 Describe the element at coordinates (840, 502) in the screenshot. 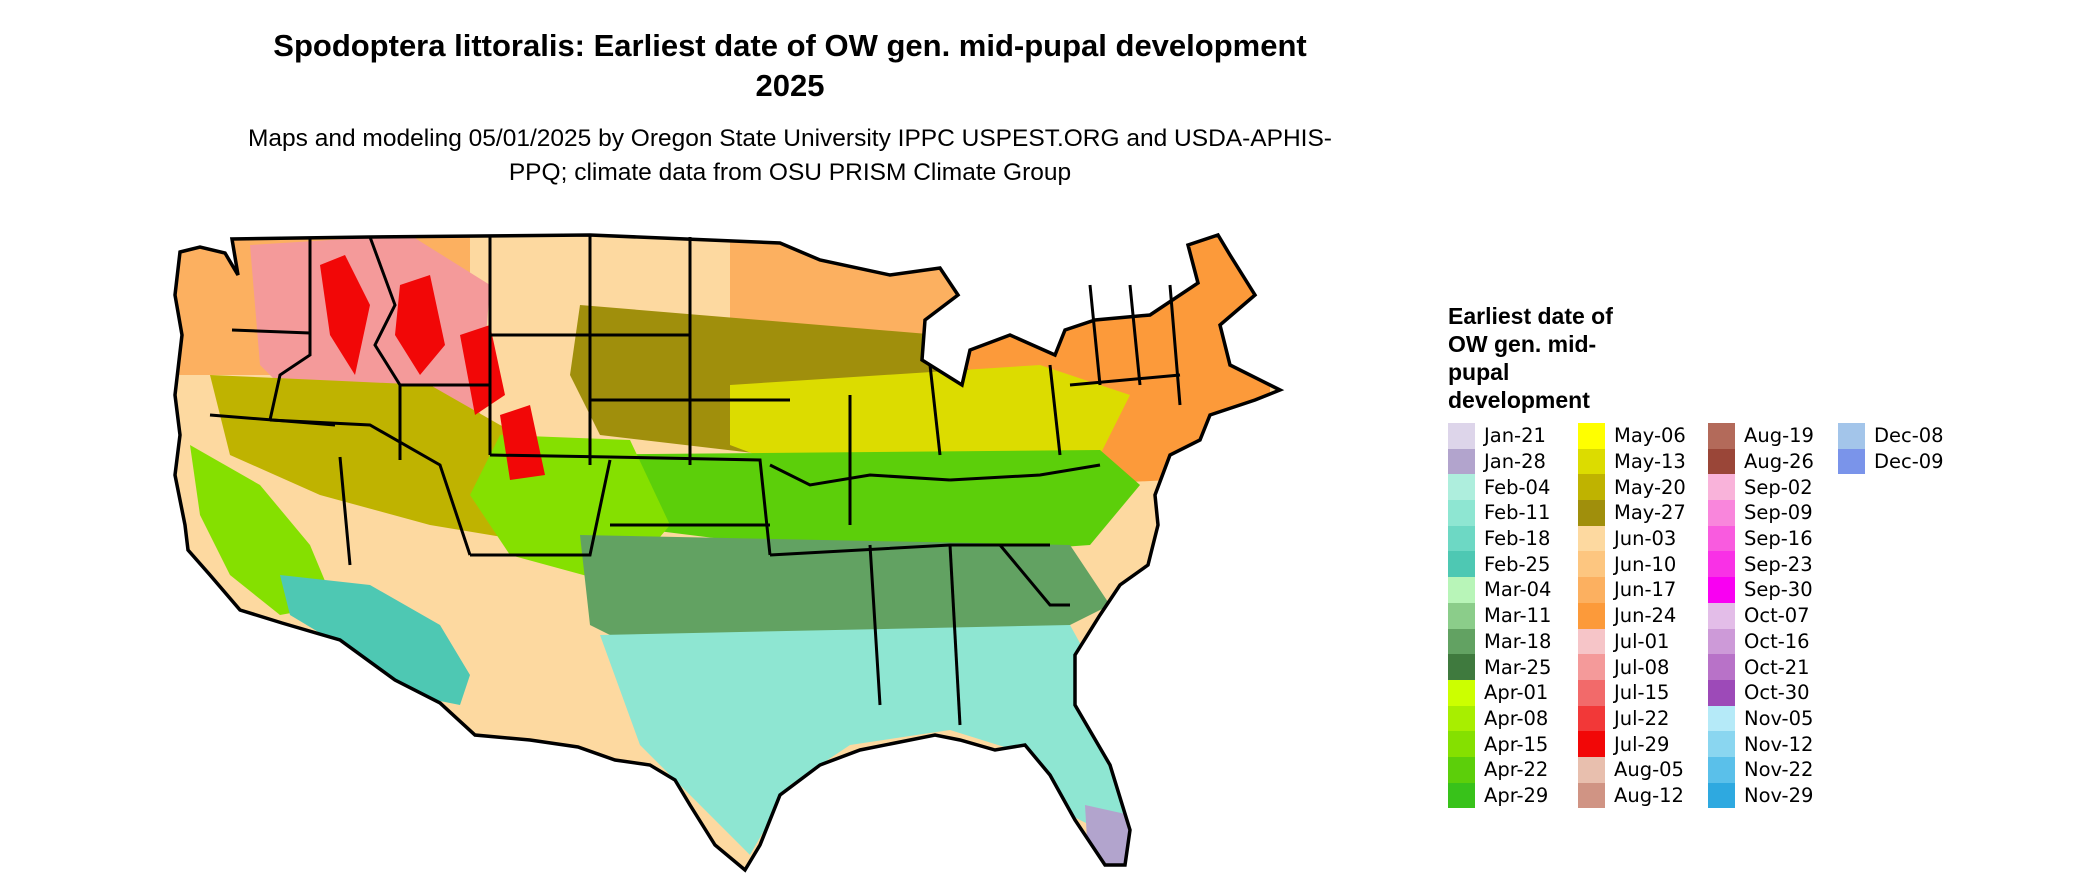

I see `map-region-mid-south` at that location.